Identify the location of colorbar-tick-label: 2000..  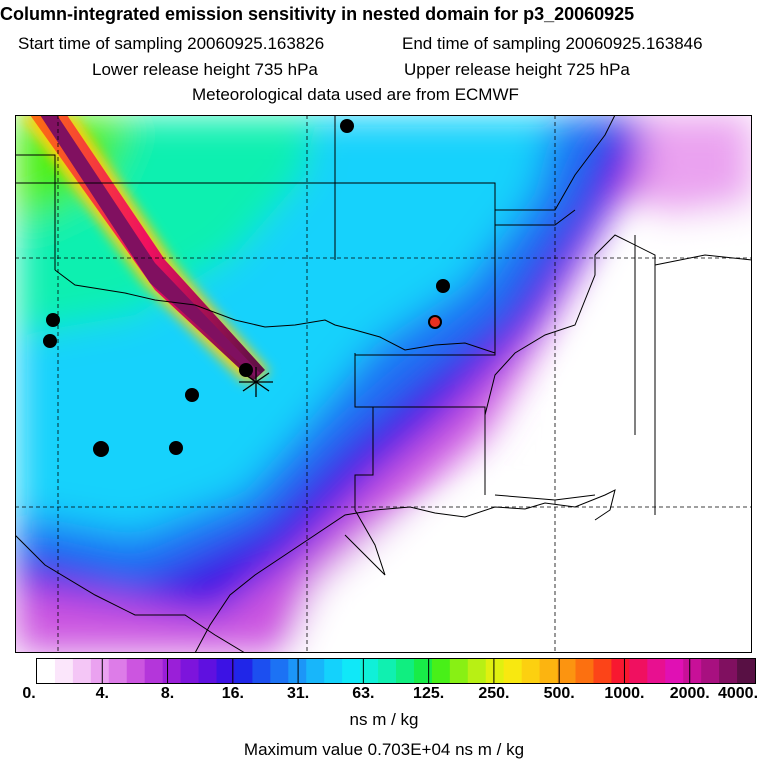
(689, 693).